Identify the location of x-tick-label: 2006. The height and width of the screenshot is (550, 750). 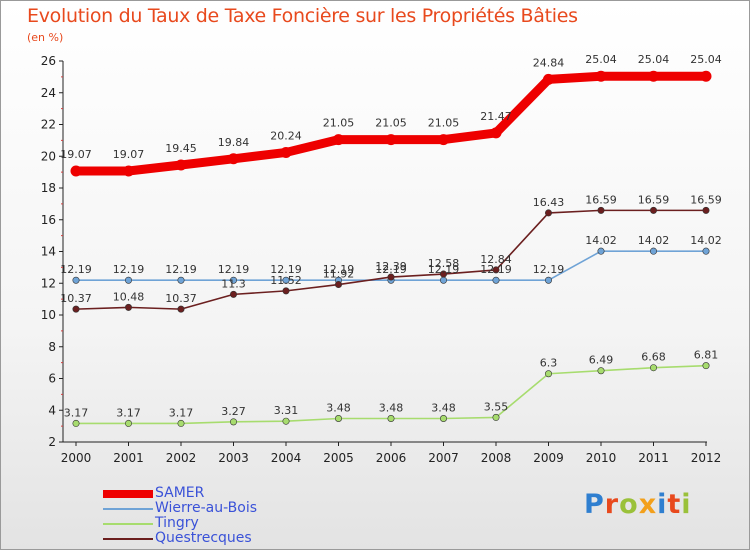
(391, 458).